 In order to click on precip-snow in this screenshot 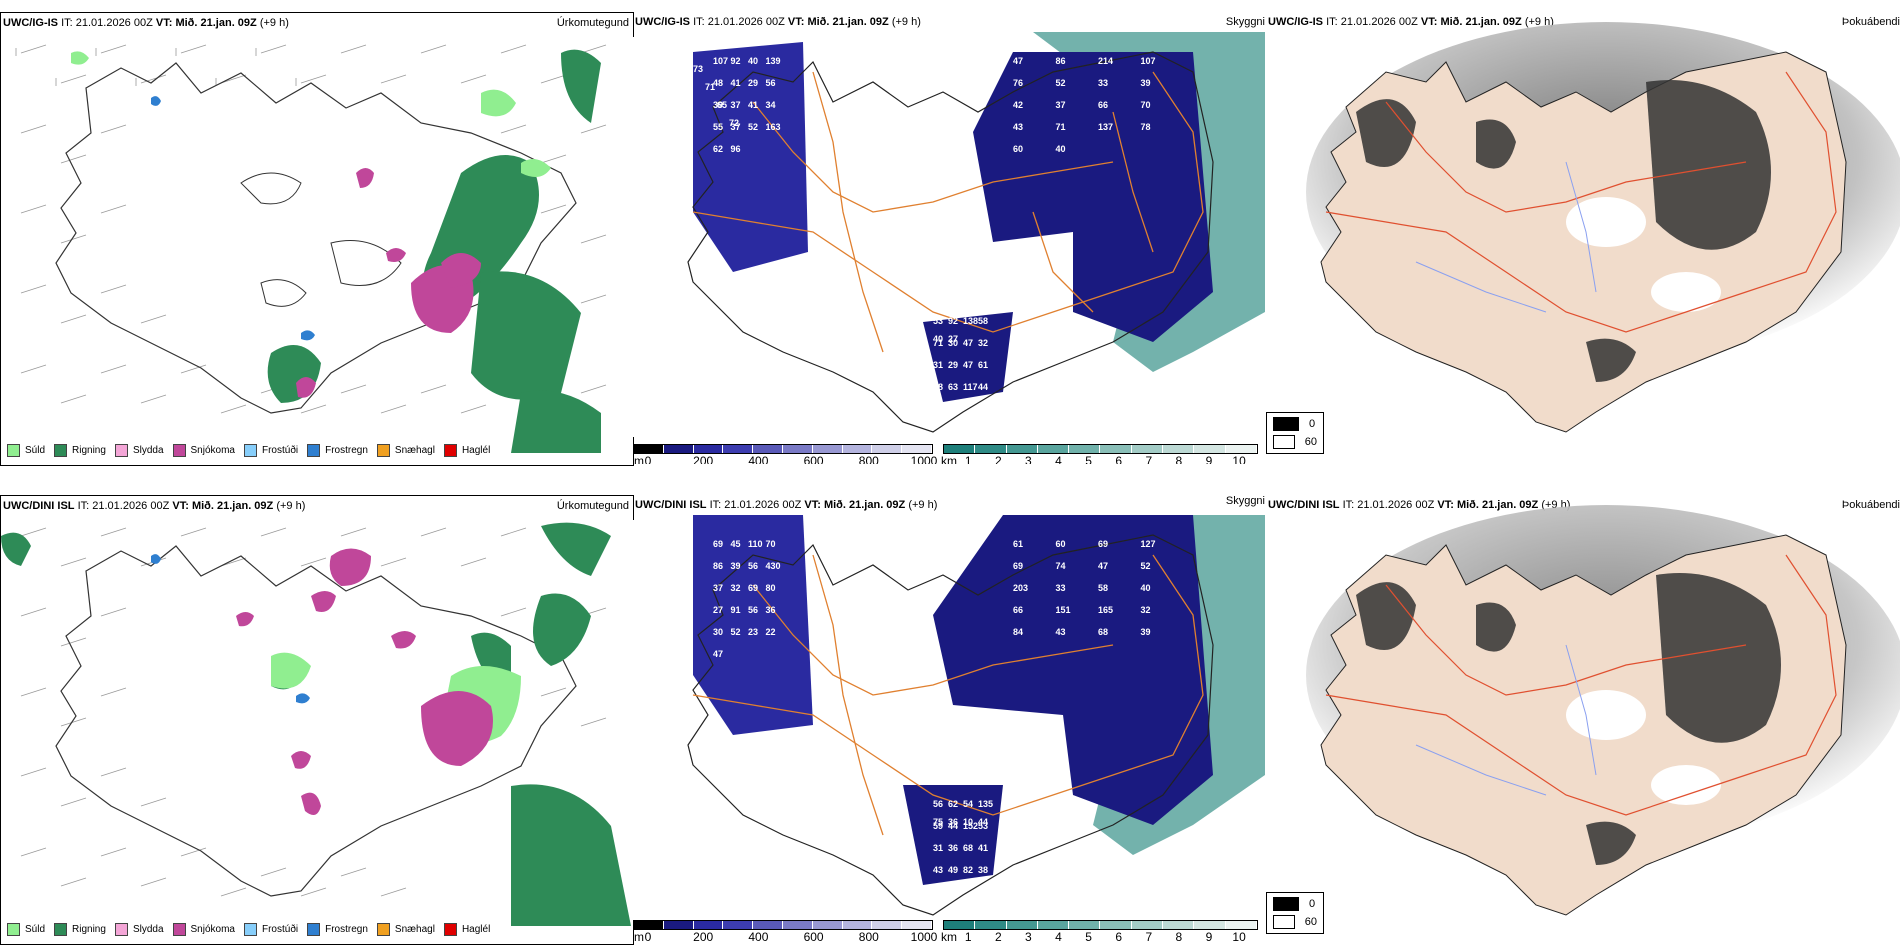, I will do `click(388, 283)`.